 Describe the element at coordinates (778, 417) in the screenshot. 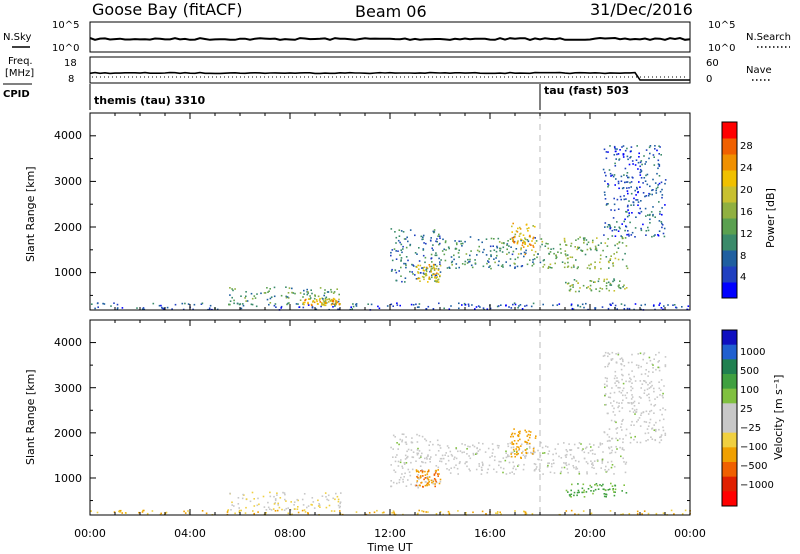

I see `velocity-colorbar-label: Velocity [m s⁻¹]` at that location.